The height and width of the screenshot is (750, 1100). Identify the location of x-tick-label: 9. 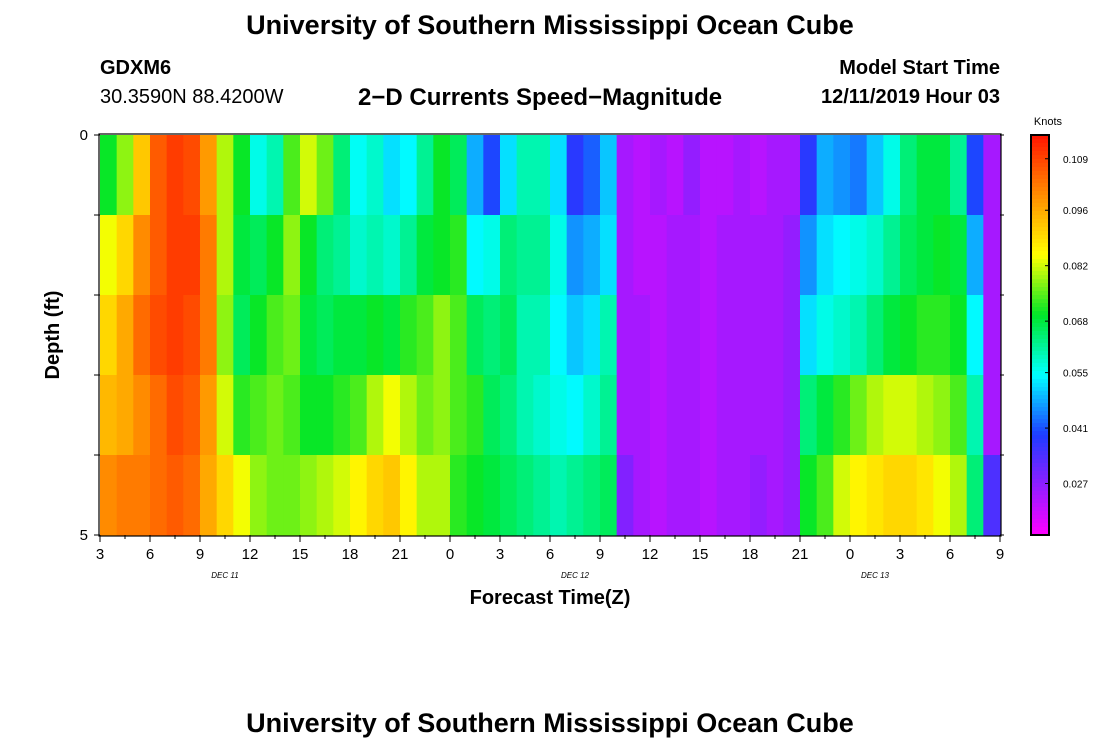
(600, 554).